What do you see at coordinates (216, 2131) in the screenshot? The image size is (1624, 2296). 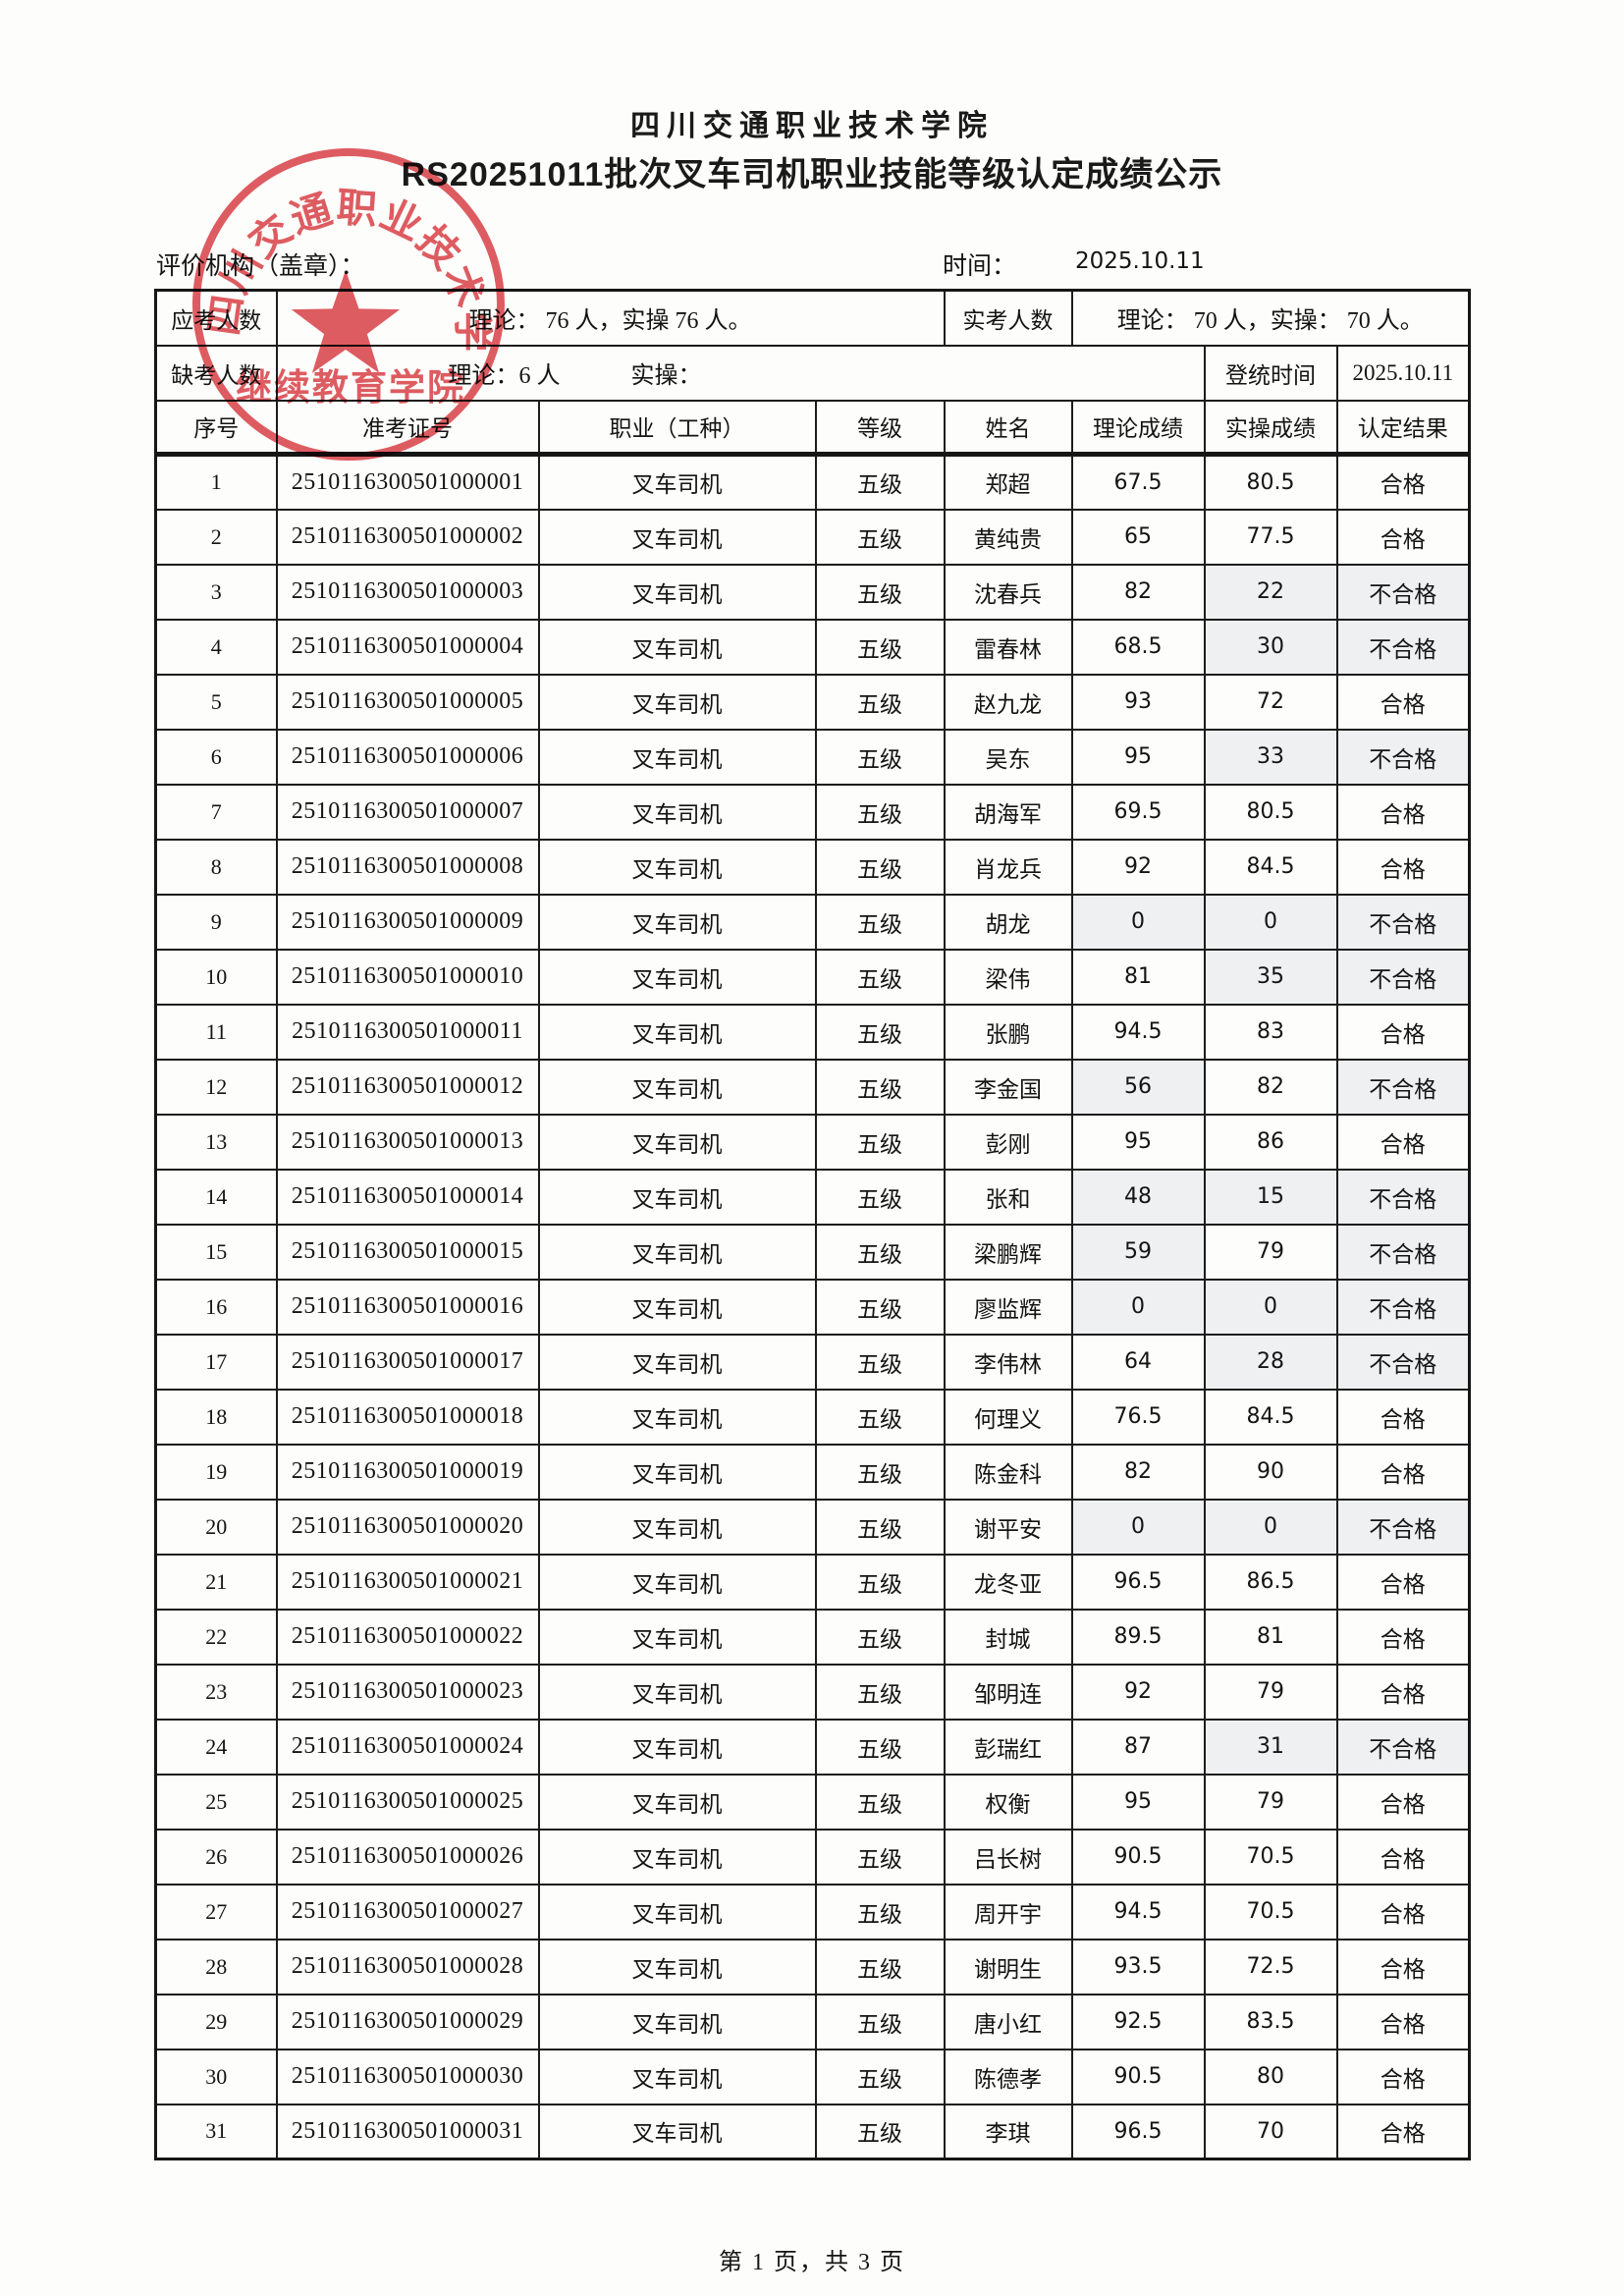 I see `seq-cell: 31` at bounding box center [216, 2131].